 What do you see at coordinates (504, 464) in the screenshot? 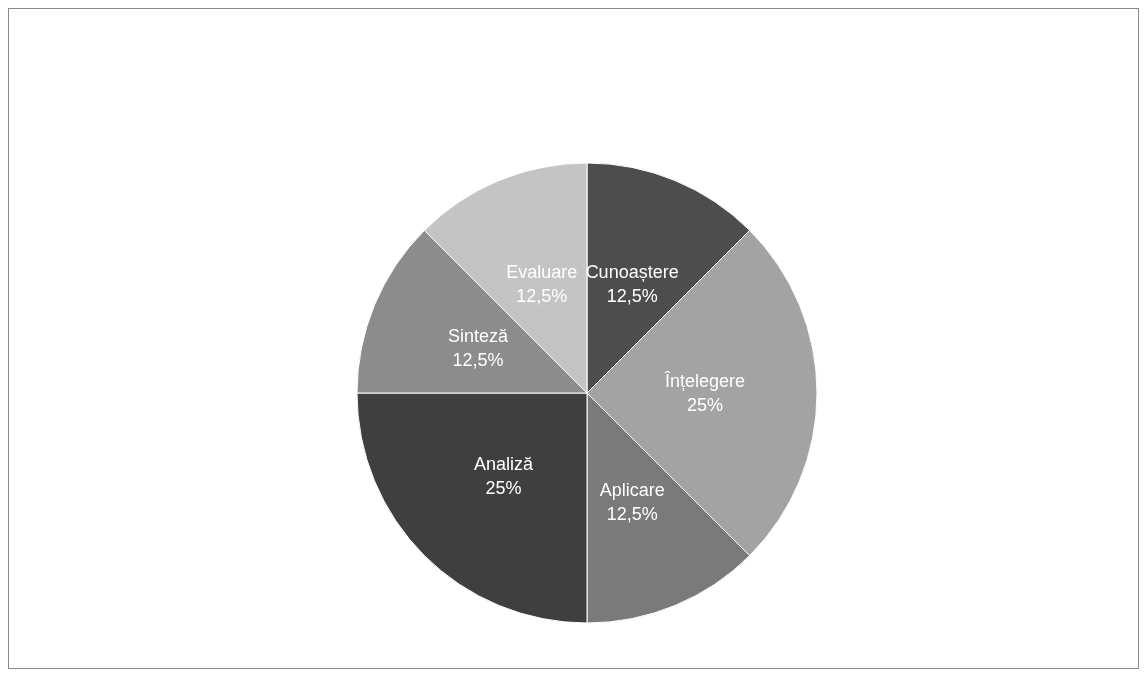
I see `slice-label: Analiză` at bounding box center [504, 464].